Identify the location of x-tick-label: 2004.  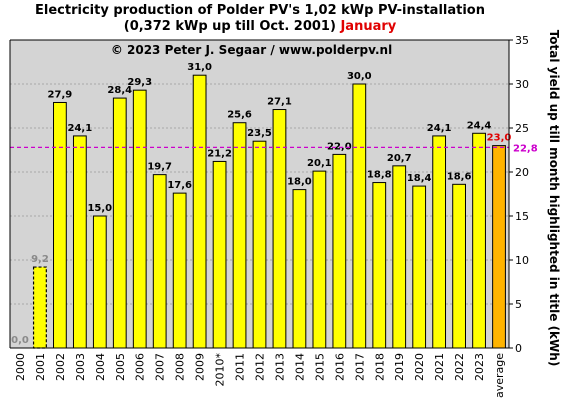
(100, 367).